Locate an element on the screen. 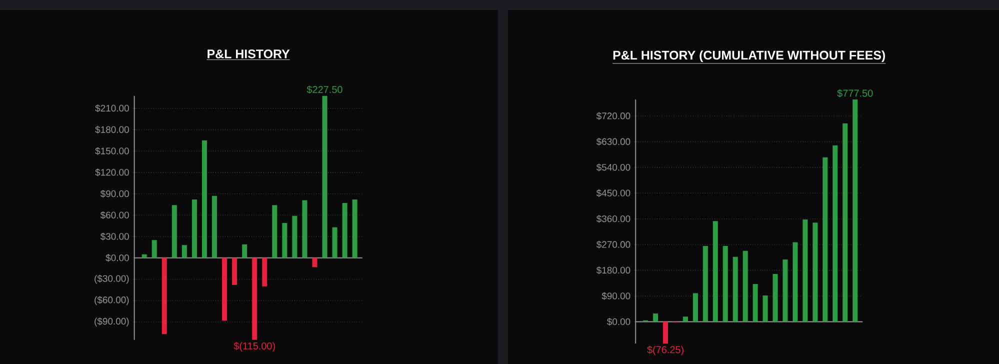 The width and height of the screenshot is (999, 364). y-tick-label: ($30.00) is located at coordinates (111, 279).